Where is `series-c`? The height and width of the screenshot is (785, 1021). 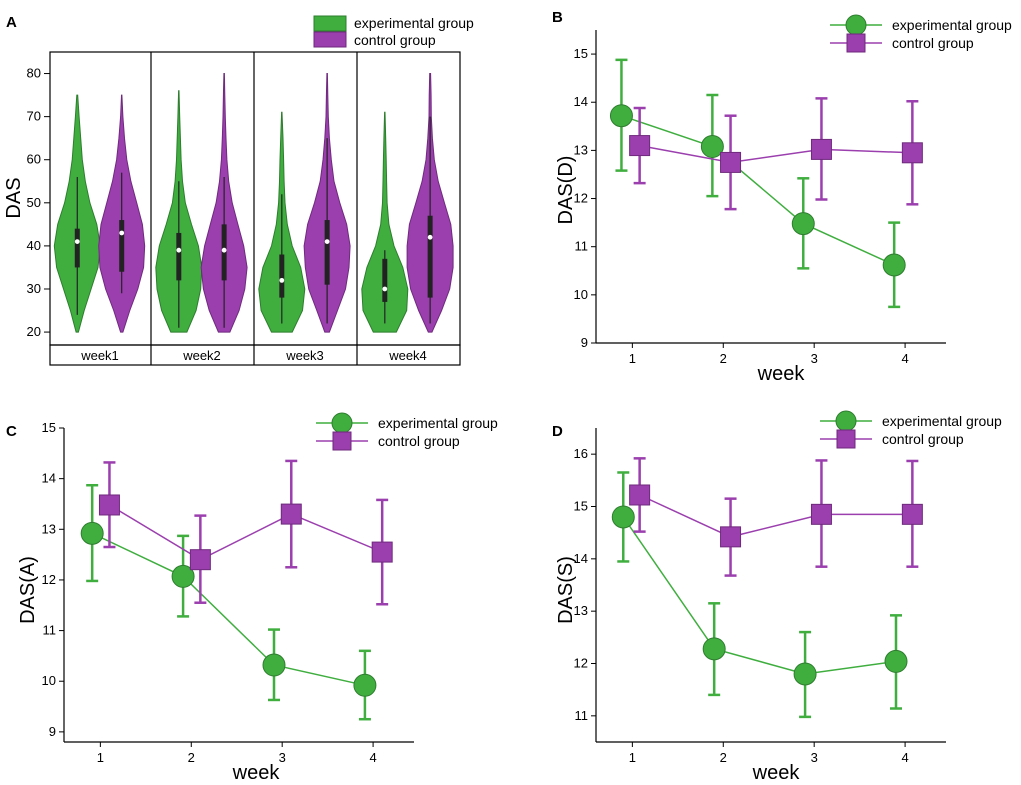 series-c is located at coordinates (236, 590).